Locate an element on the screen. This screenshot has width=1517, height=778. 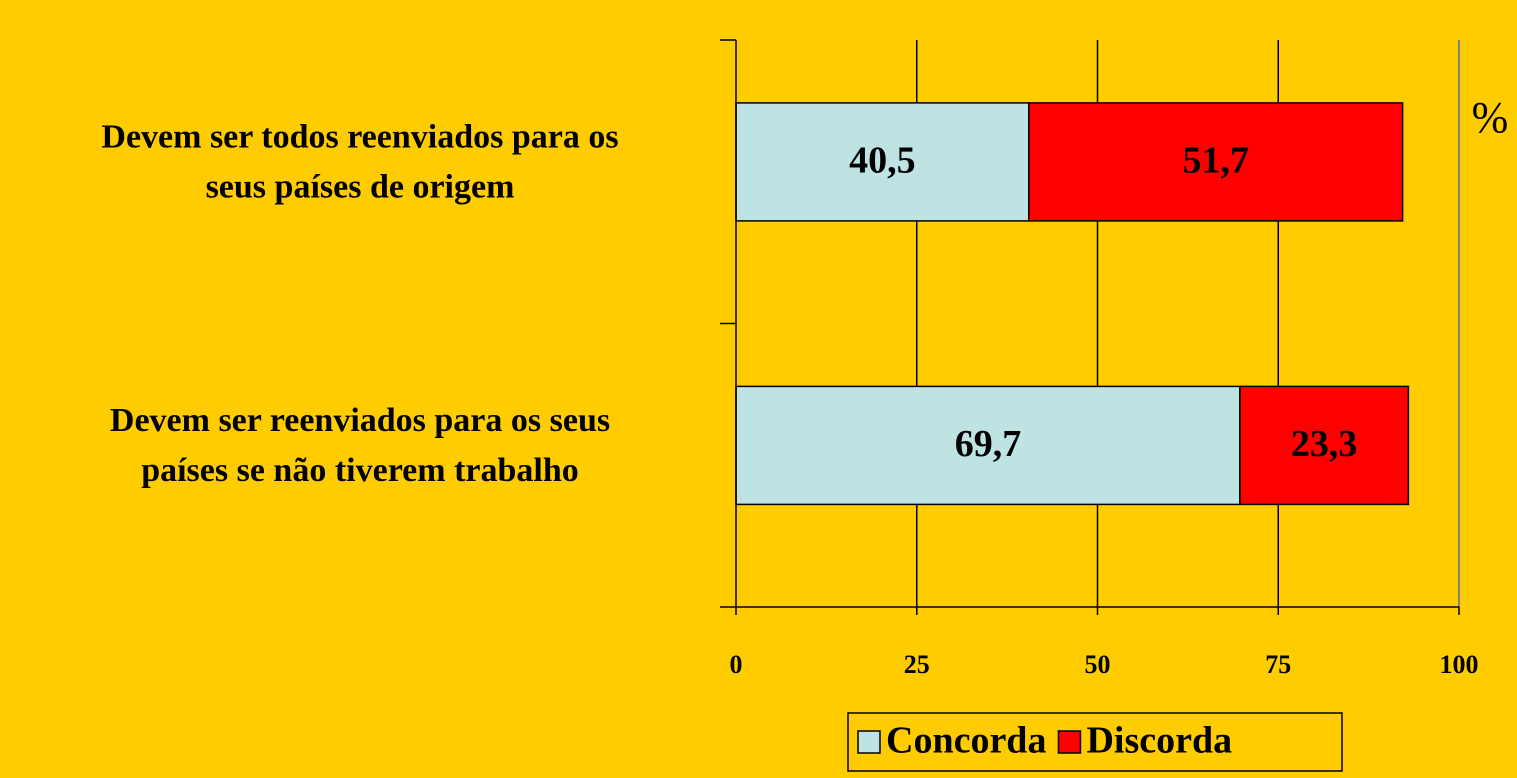
axis-unit-label: % is located at coordinates (1490, 117).